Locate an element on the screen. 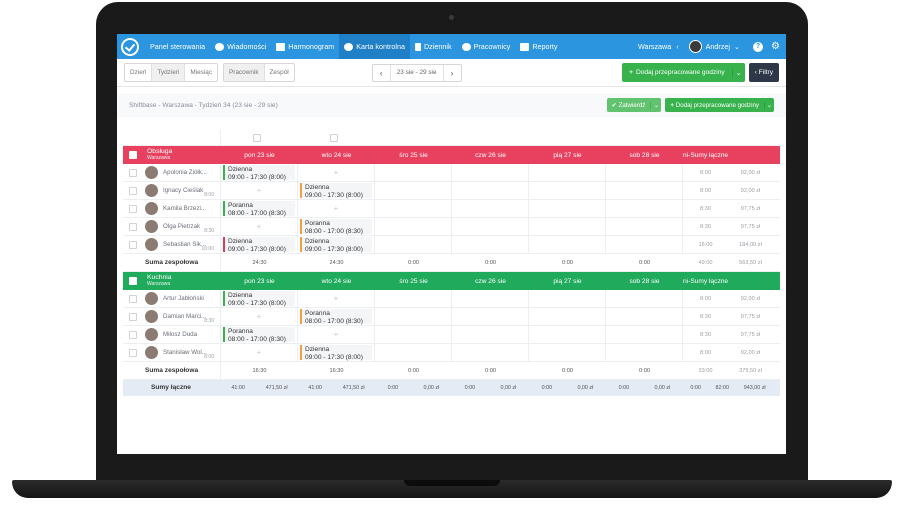 This screenshot has width=905, height=513. view-month-button: Miesiąc is located at coordinates (201, 72).